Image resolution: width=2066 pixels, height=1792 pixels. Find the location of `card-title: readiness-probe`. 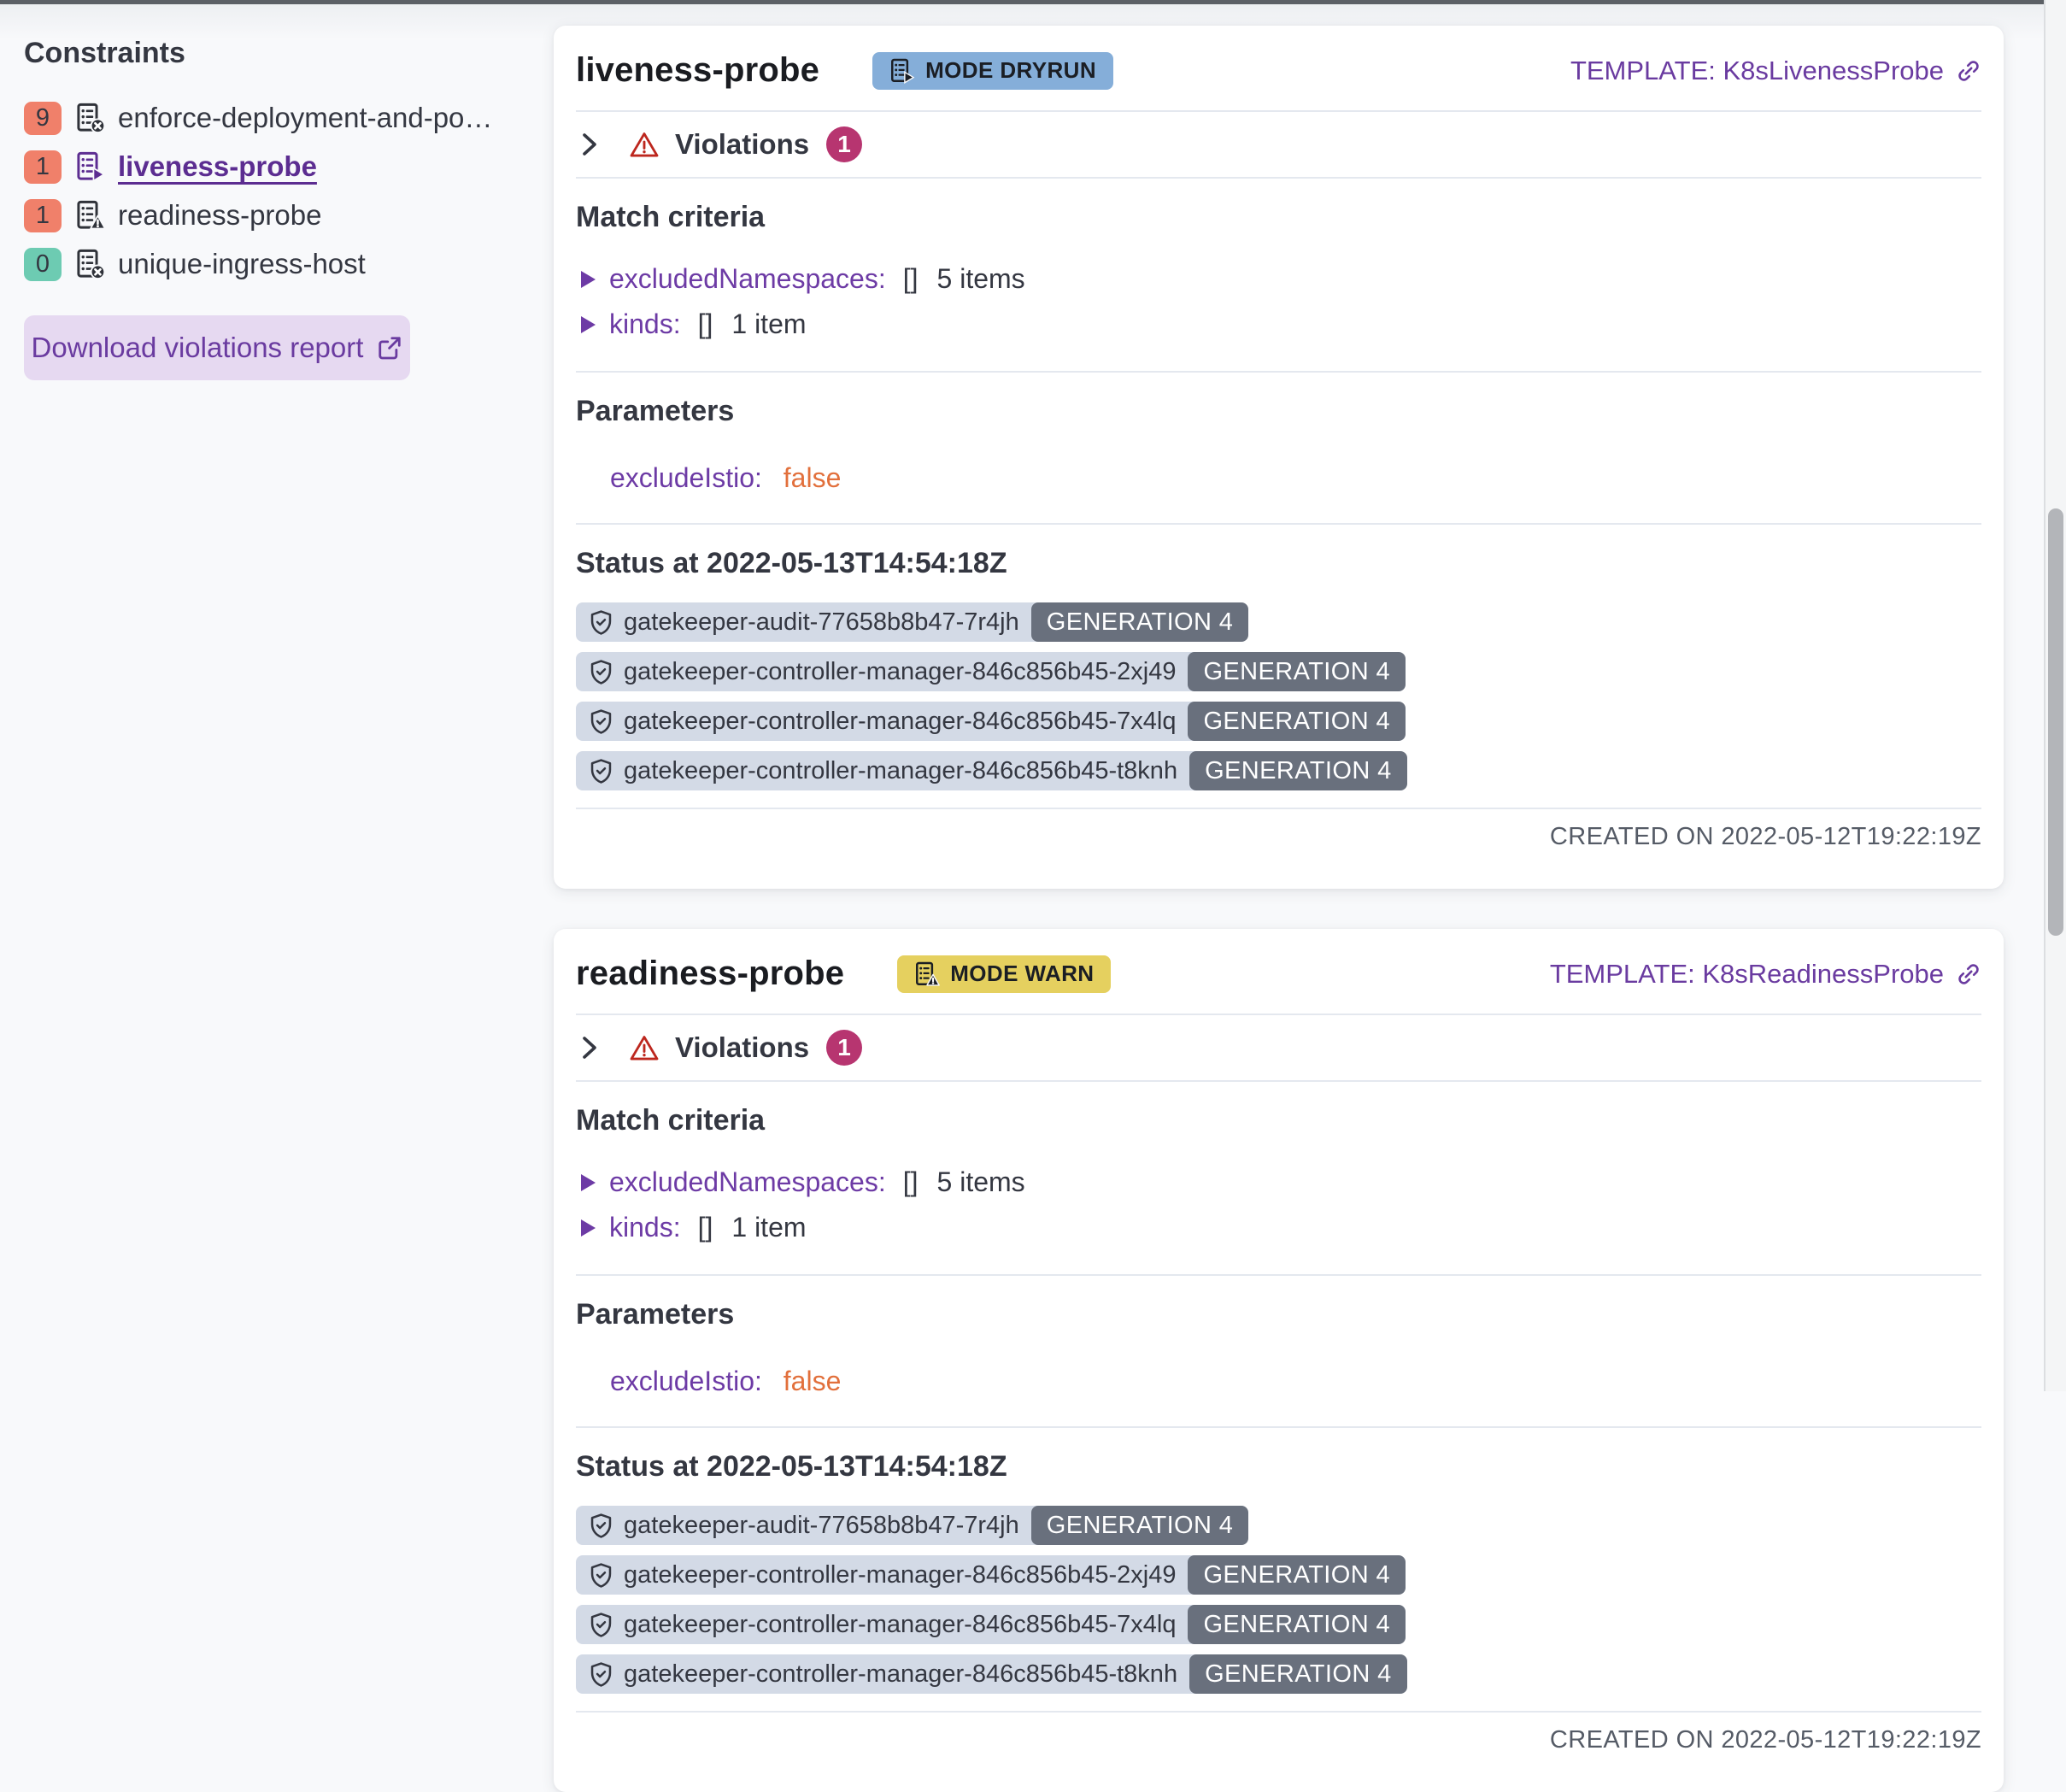

card-title: readiness-probe is located at coordinates (710, 973).